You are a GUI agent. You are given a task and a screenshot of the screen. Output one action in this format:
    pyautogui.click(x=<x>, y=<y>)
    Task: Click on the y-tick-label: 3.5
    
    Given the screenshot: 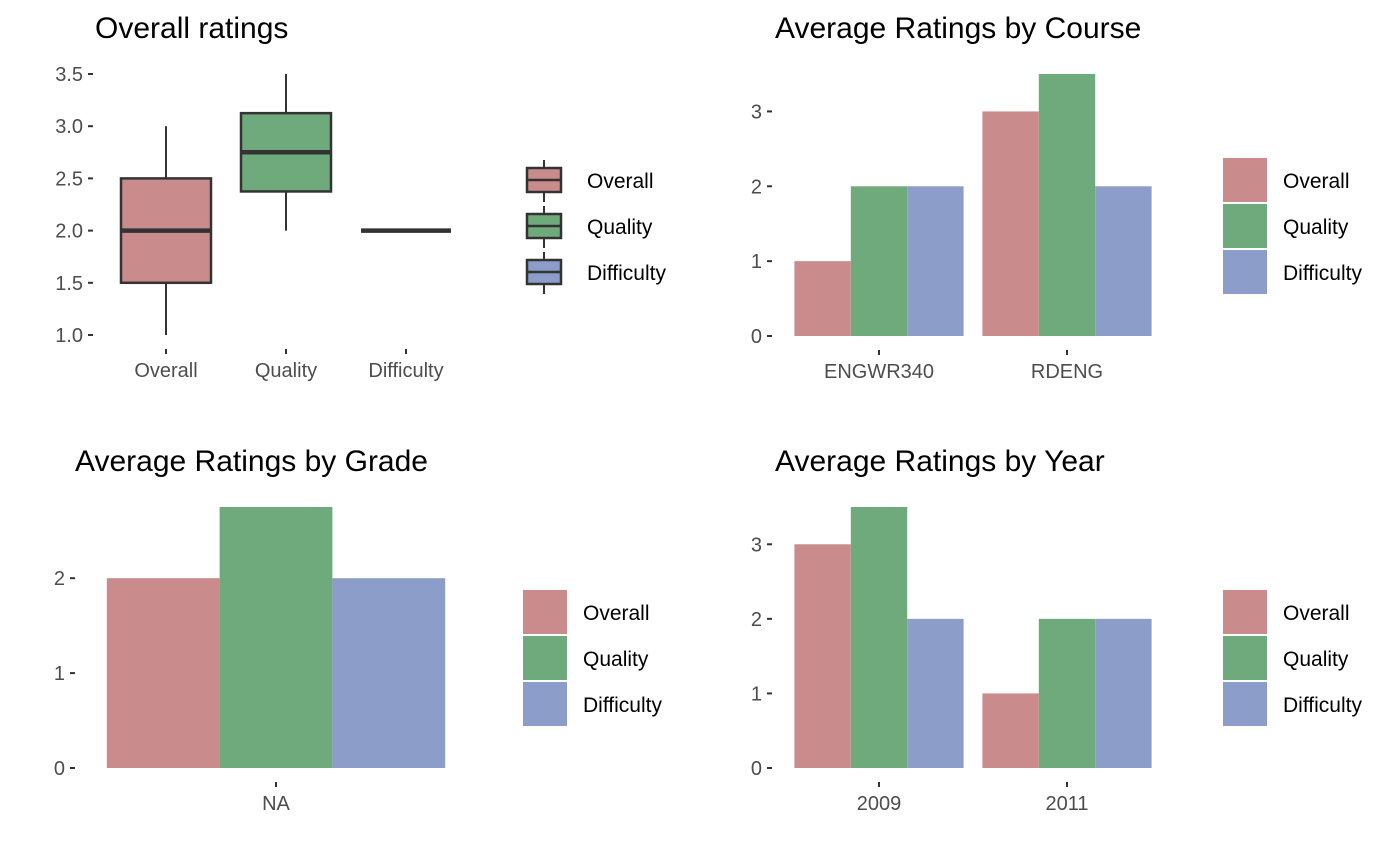 What is the action you would take?
    pyautogui.click(x=69, y=75)
    